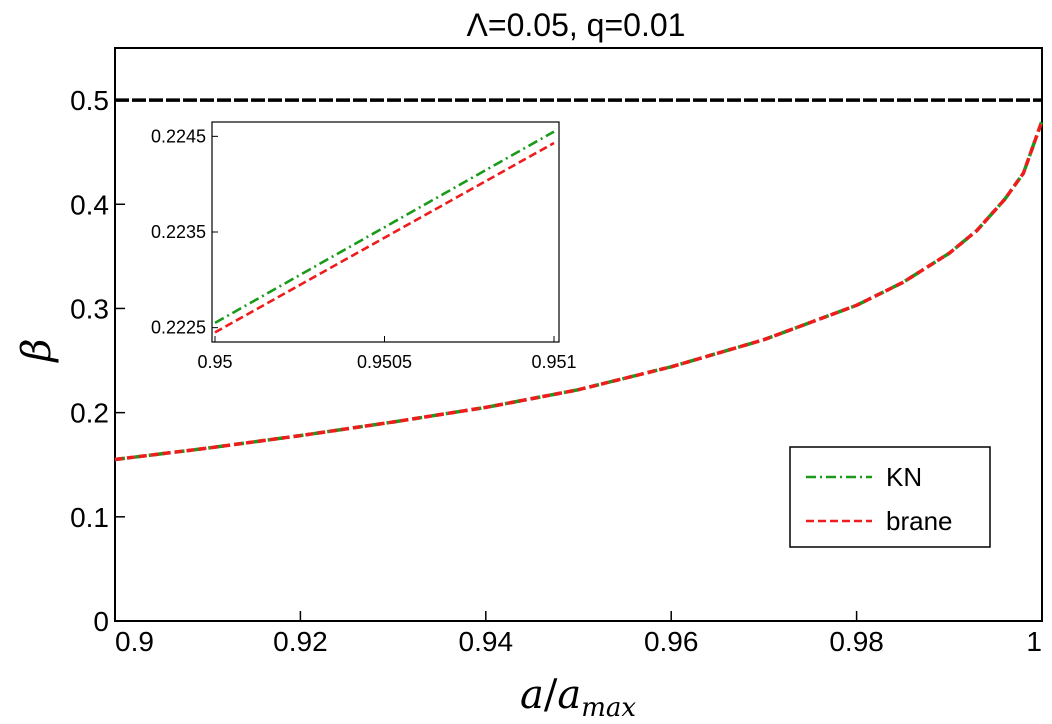 Image resolution: width=1052 pixels, height=724 pixels. I want to click on inset-series-group, so click(384, 232).